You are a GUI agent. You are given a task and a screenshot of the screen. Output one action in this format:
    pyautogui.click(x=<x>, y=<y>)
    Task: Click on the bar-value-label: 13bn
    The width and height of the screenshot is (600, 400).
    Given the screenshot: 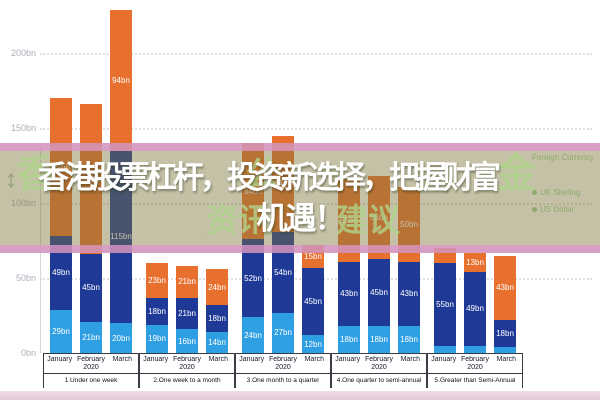 What is the action you would take?
    pyautogui.click(x=475, y=262)
    